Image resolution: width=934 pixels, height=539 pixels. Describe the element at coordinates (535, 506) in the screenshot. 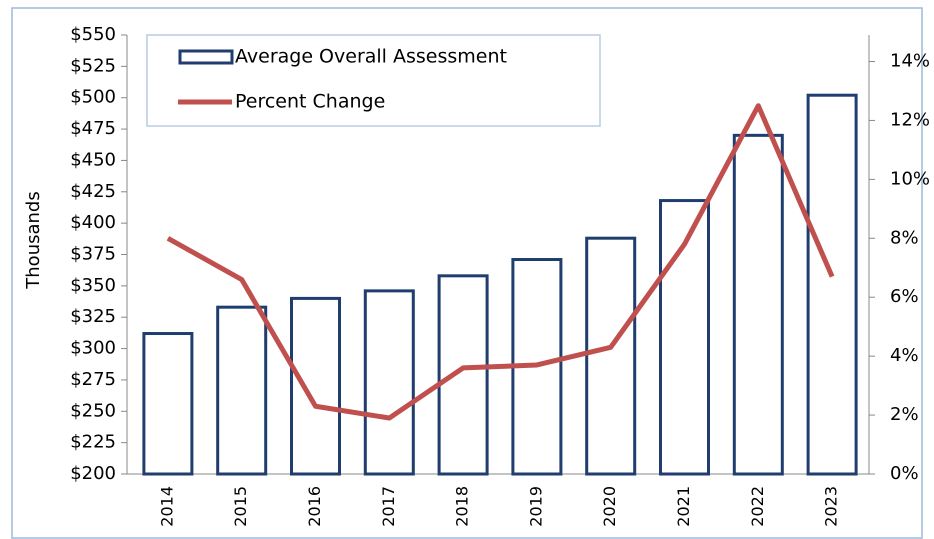

I see `x-tick-label: 2019` at that location.